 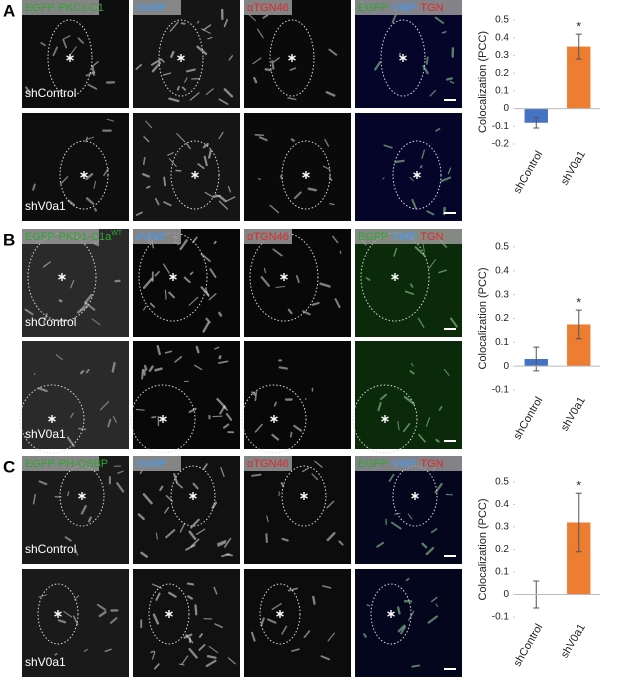 I want to click on channel-label: αVWF, so click(x=151, y=8).